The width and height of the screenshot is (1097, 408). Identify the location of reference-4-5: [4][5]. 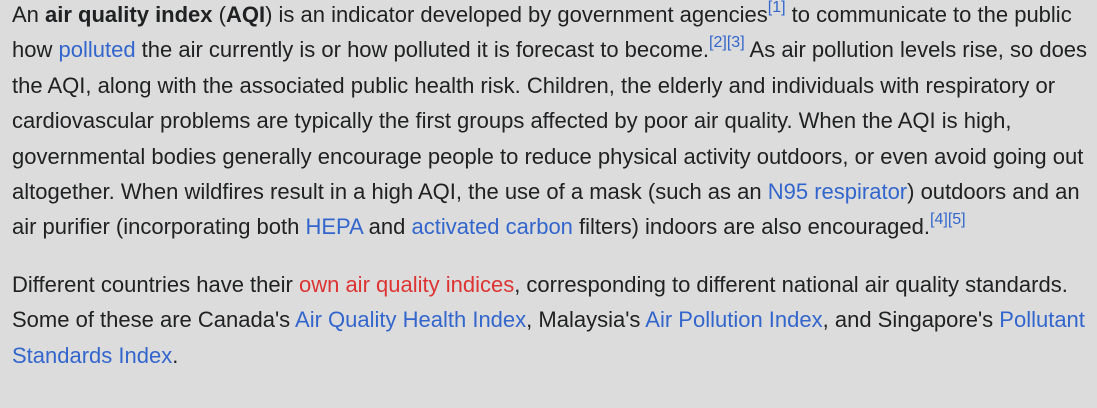
(948, 219).